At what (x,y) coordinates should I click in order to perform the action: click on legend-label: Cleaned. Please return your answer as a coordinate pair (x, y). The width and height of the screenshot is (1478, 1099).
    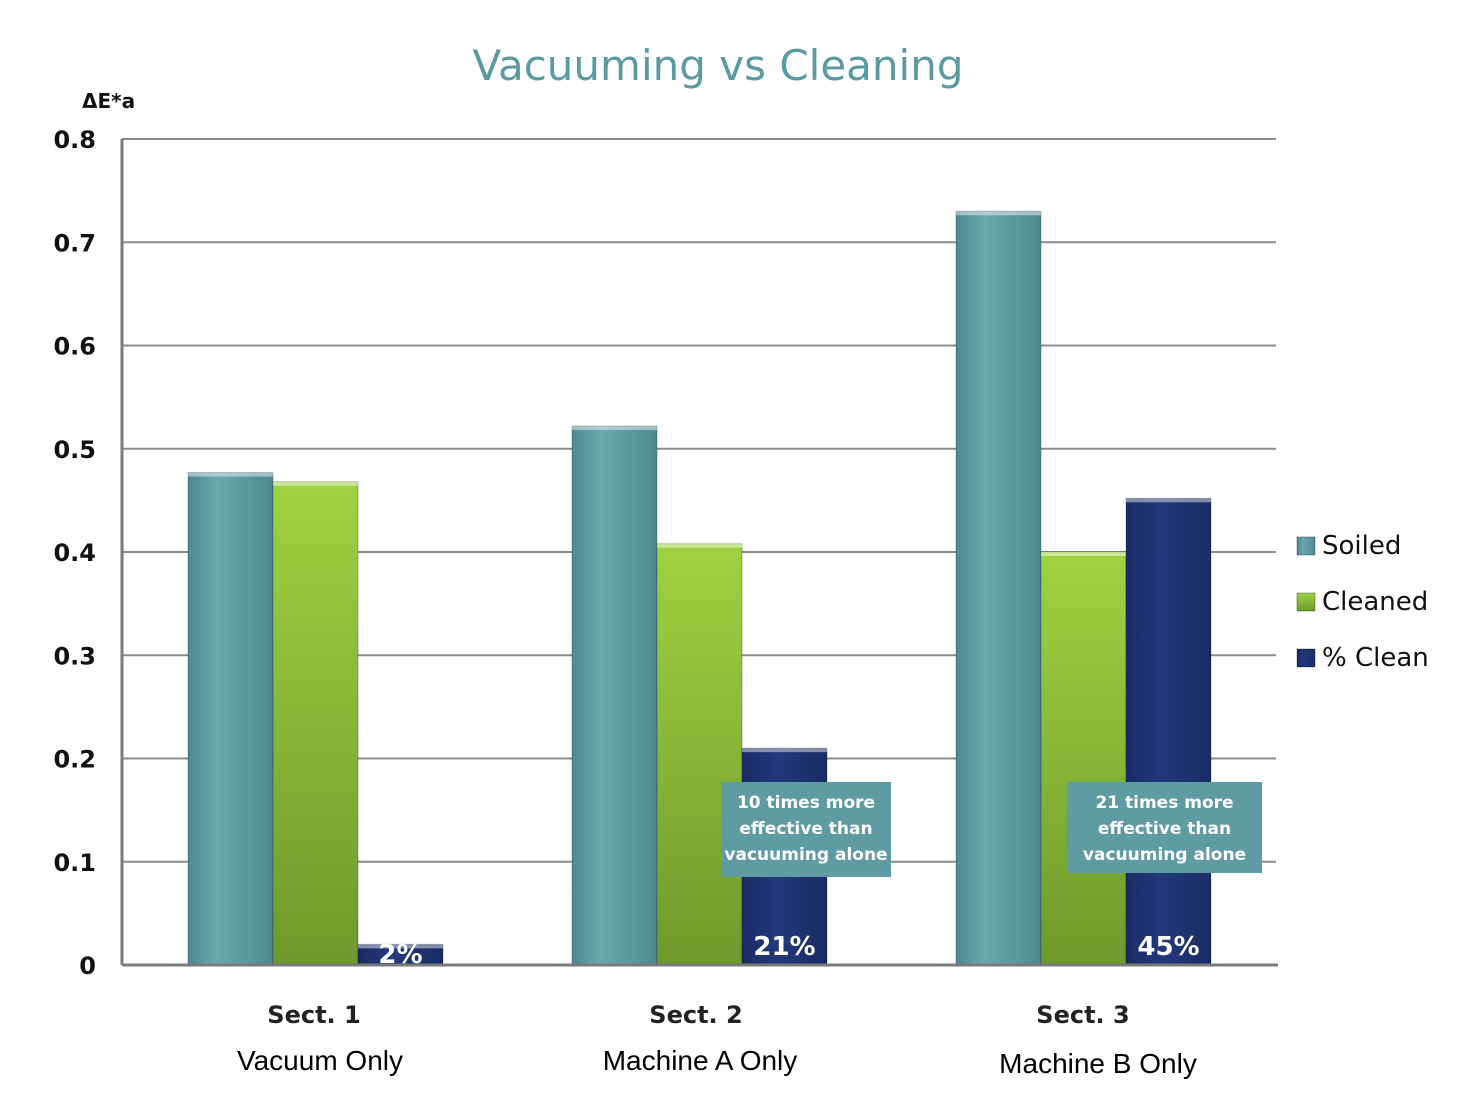
    Looking at the image, I should click on (1375, 602).